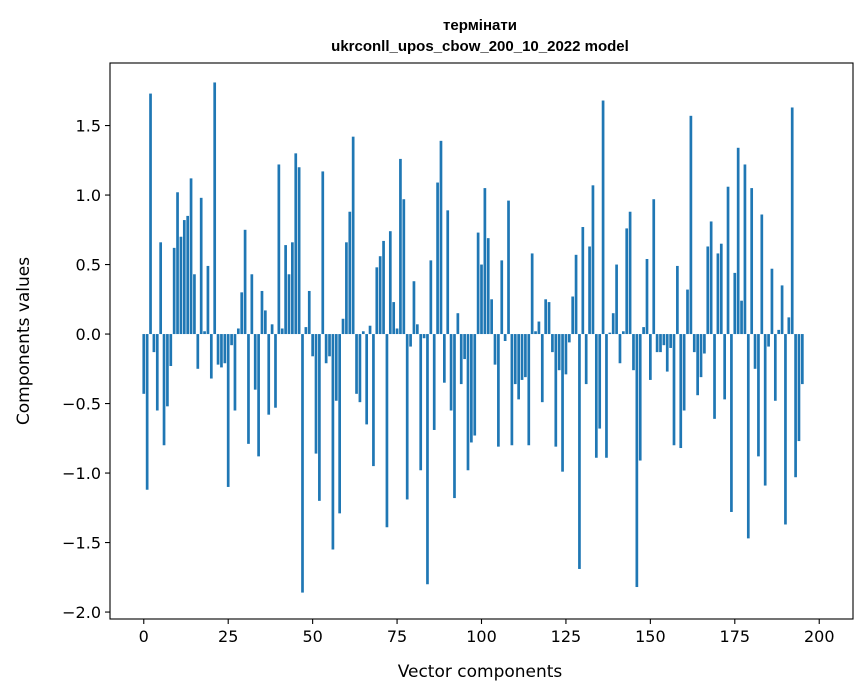  What do you see at coordinates (144, 636) in the screenshot?
I see `x-tick-label: 0` at bounding box center [144, 636].